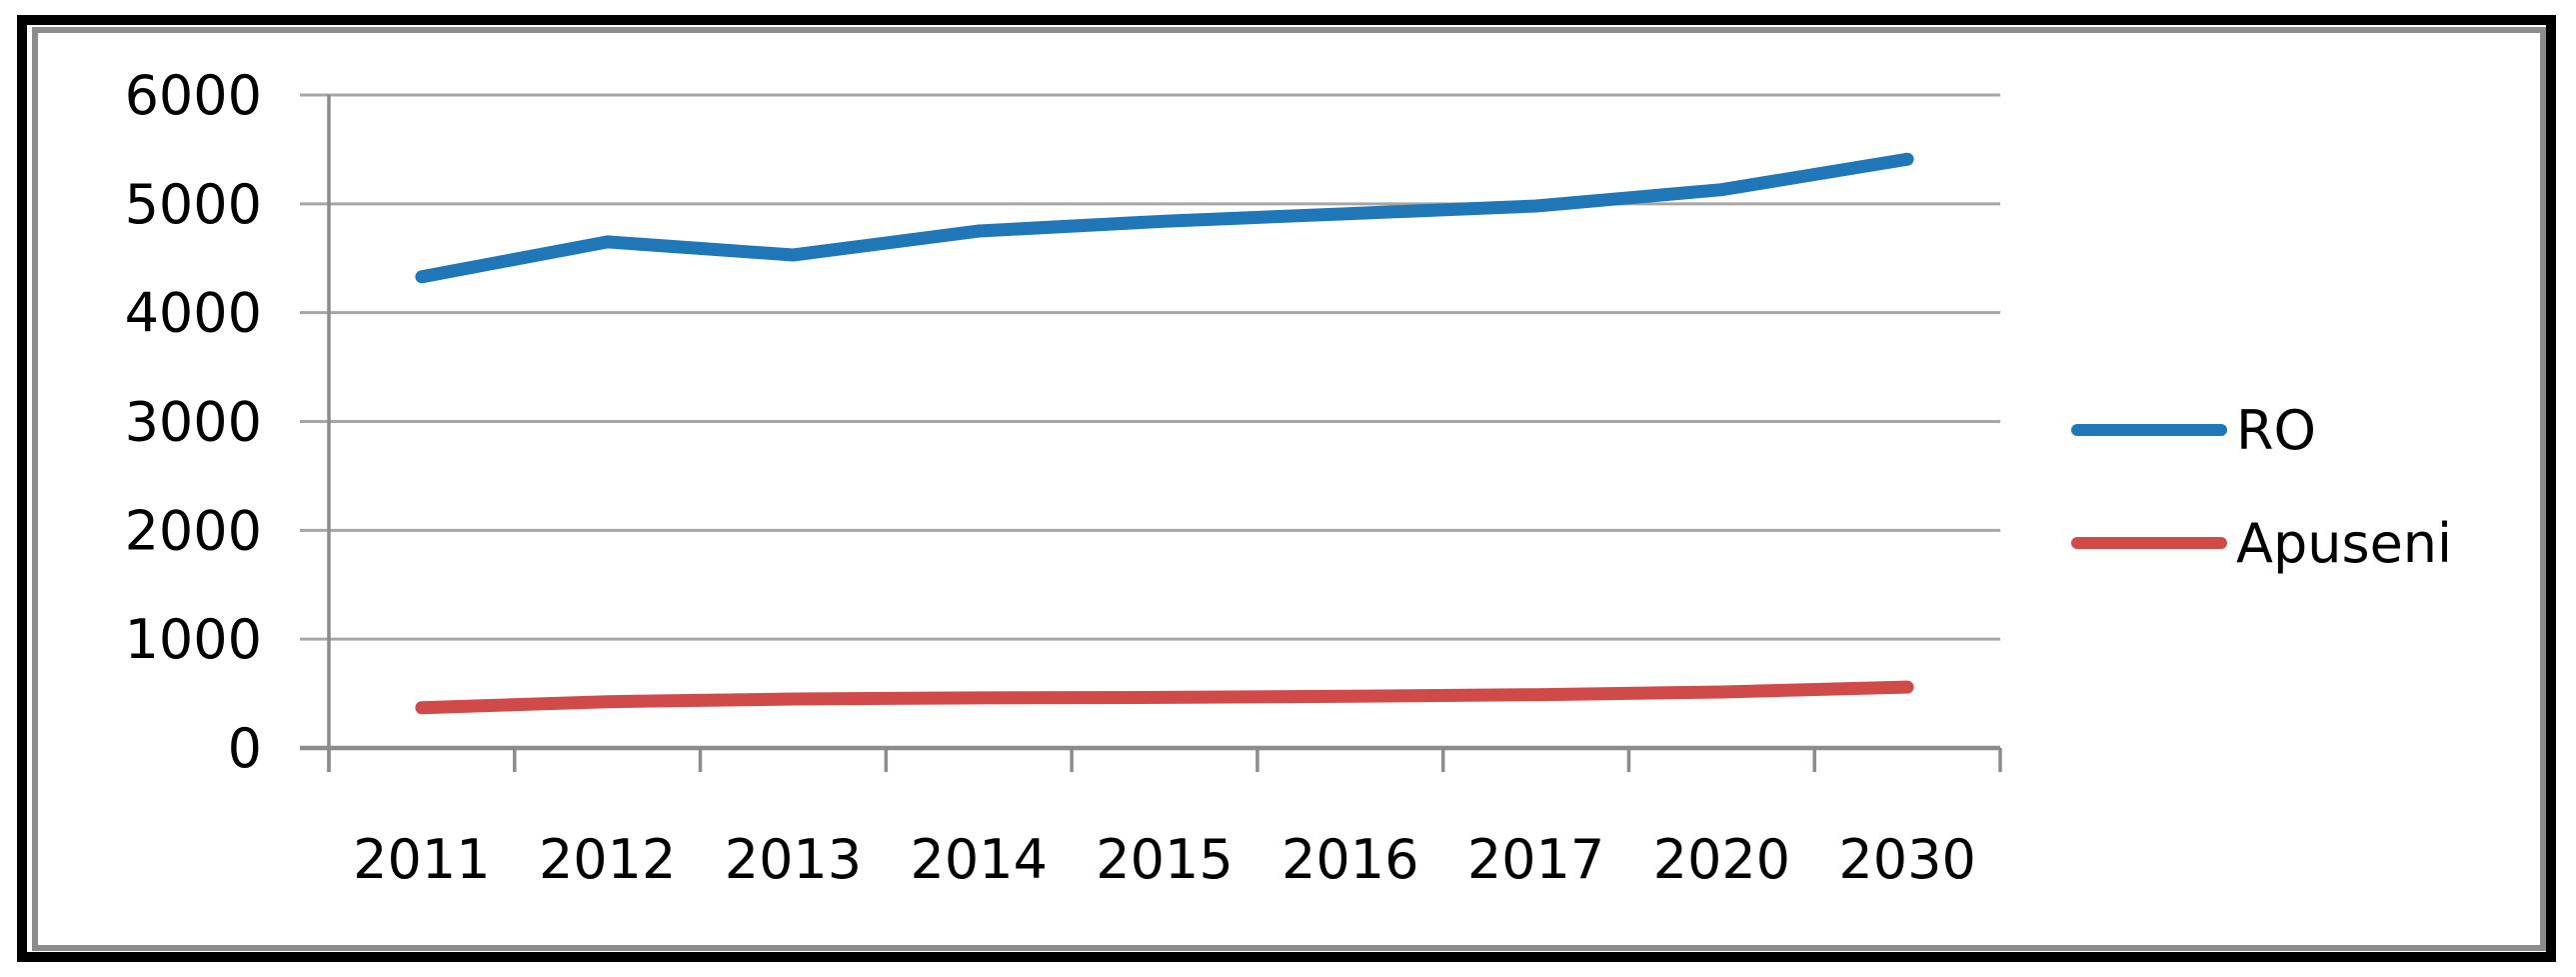  I want to click on x-axis-tick-labels: 2011 2012 2013 2014 2015 2016 2017 2020 2030, so click(1164, 859).